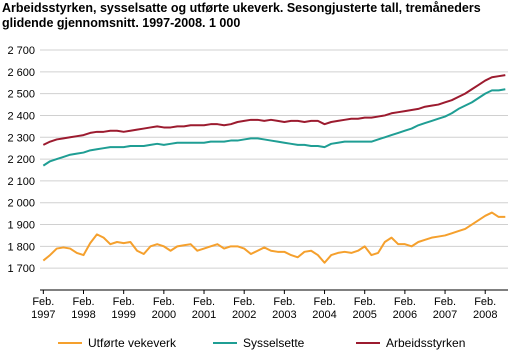 This screenshot has width=511, height=357. What do you see at coordinates (324, 315) in the screenshot?
I see `x-tick-label-line: 2004` at bounding box center [324, 315].